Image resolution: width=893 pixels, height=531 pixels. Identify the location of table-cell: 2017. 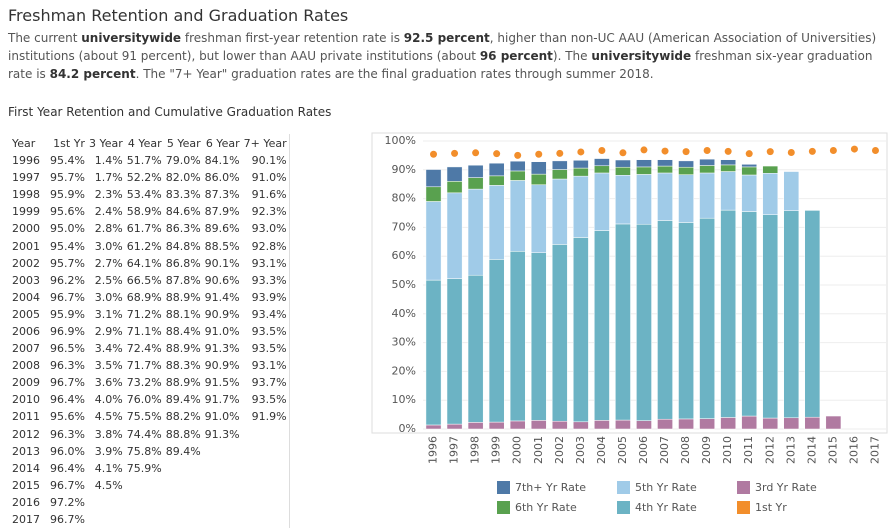
(26, 520).